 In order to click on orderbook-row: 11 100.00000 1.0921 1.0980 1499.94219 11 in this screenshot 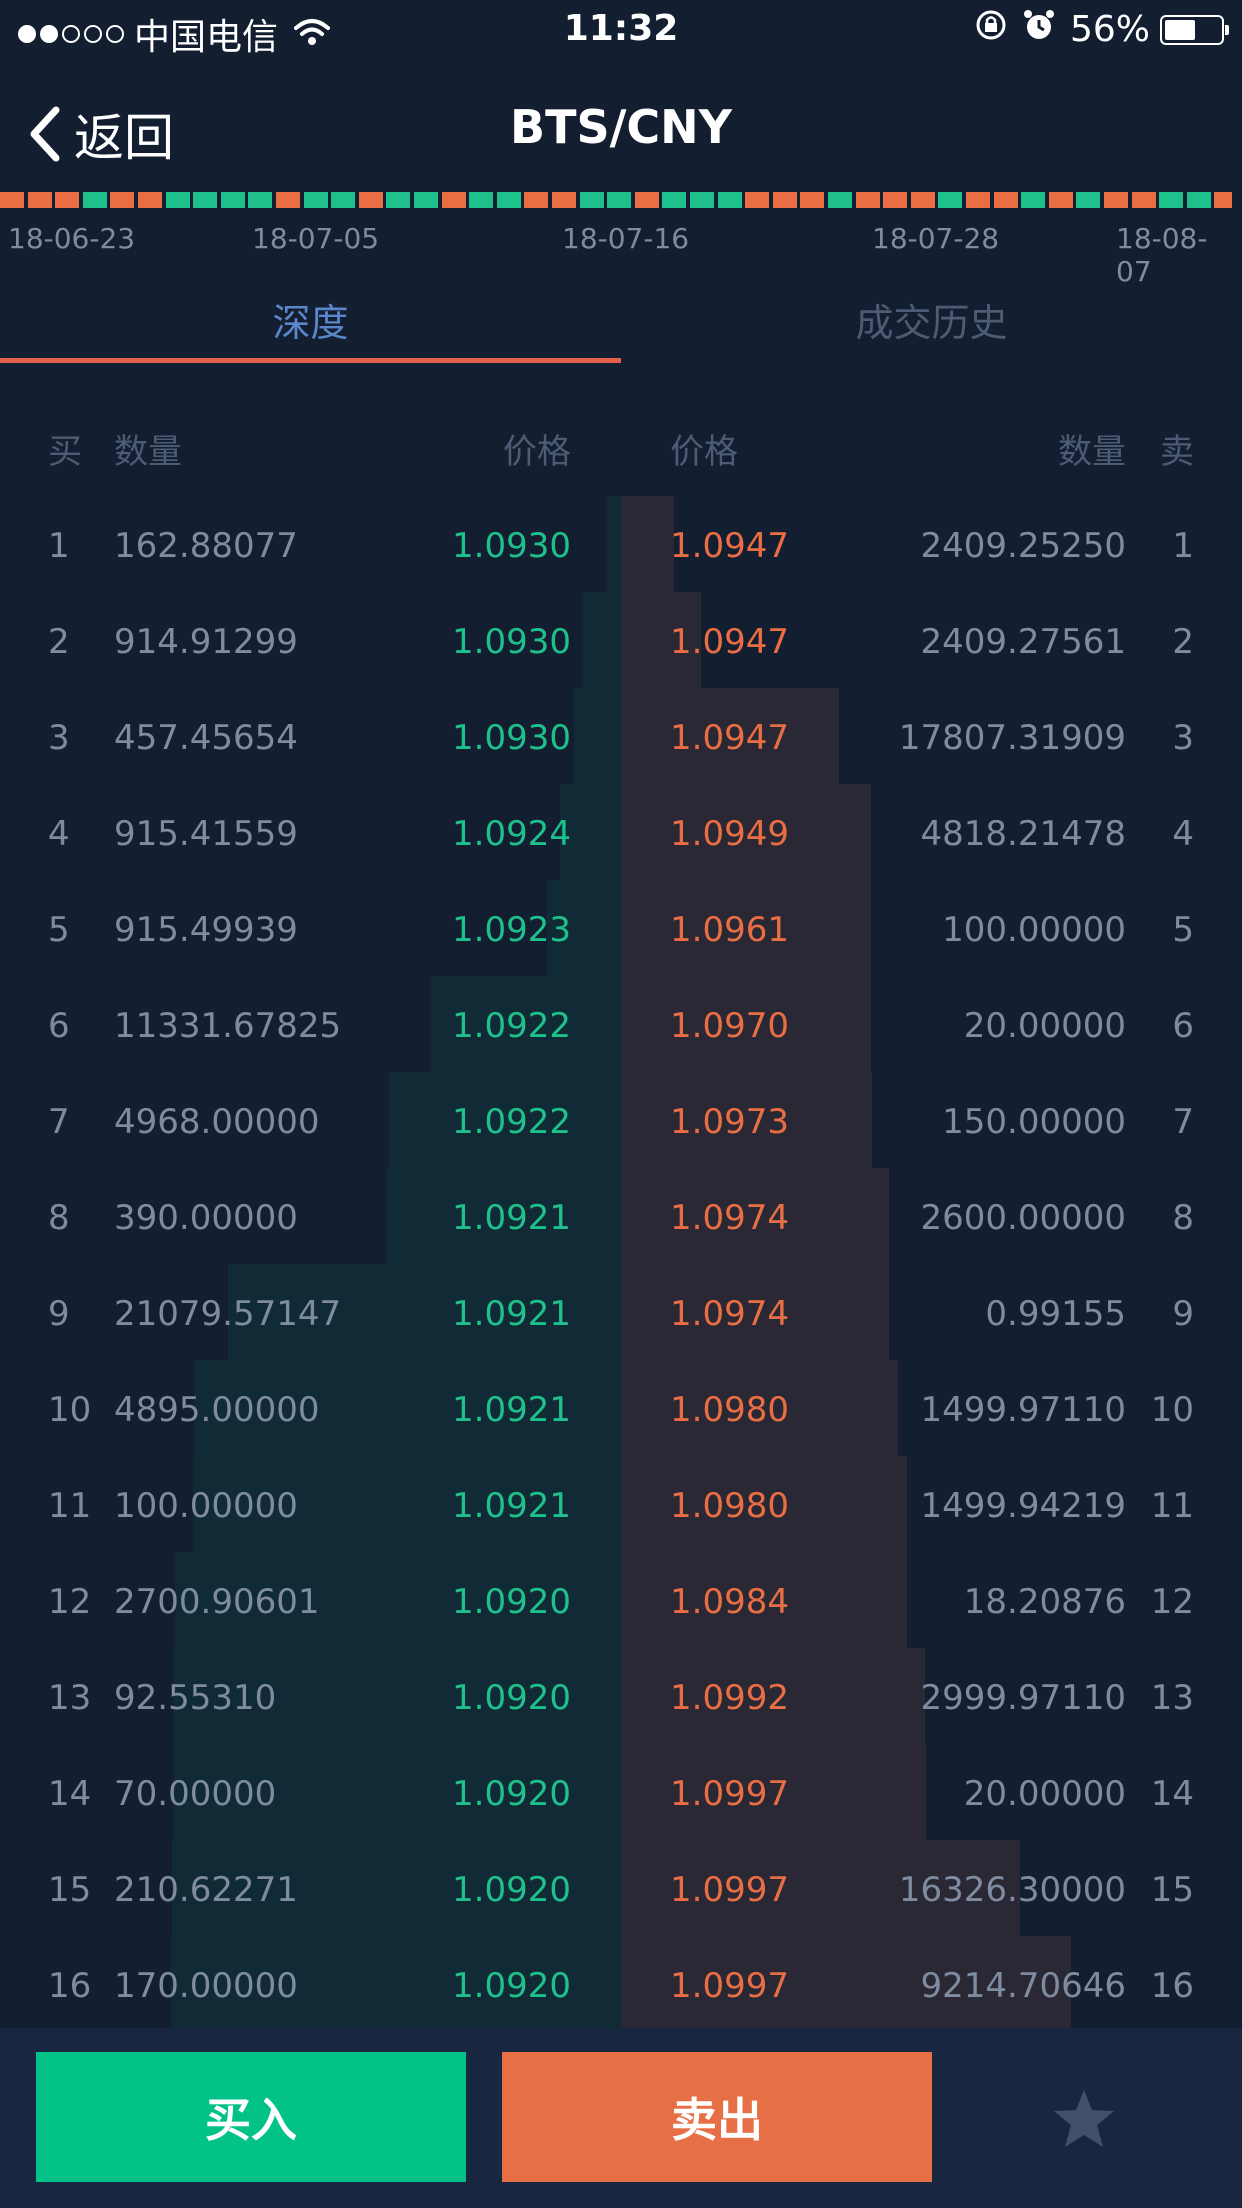, I will do `click(621, 1504)`.